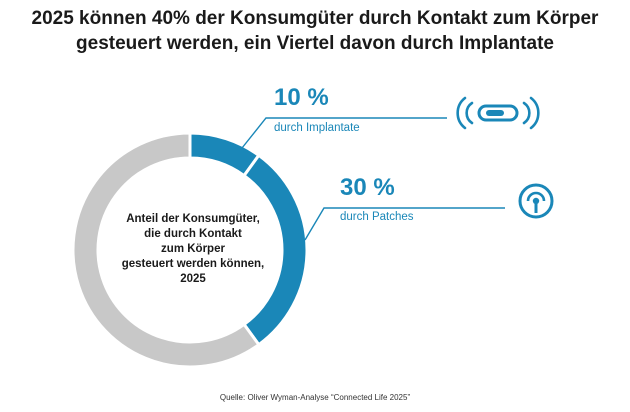 The width and height of the screenshot is (630, 412). I want to click on center-label-line: gesteuert werden können,, so click(193, 264).